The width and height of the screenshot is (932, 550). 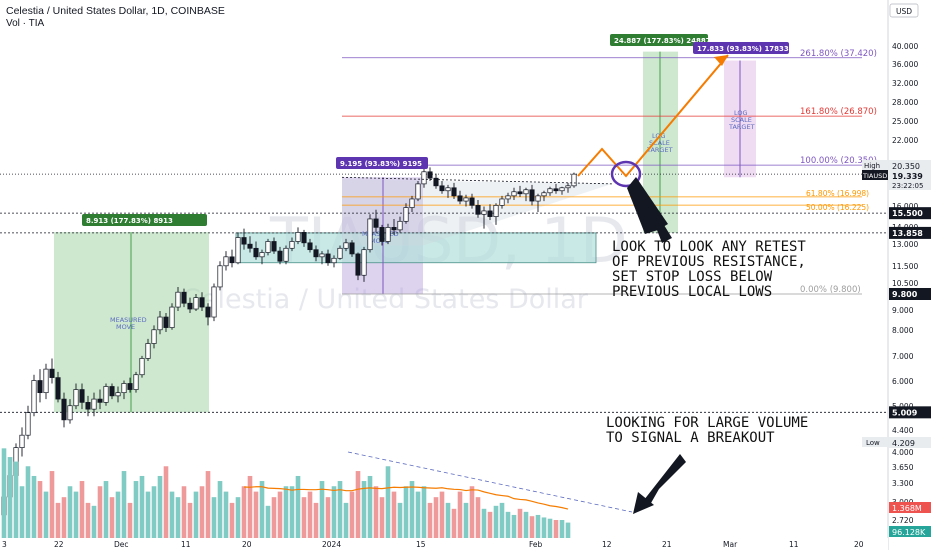 I want to click on time-axis-bg, so click(x=444, y=544).